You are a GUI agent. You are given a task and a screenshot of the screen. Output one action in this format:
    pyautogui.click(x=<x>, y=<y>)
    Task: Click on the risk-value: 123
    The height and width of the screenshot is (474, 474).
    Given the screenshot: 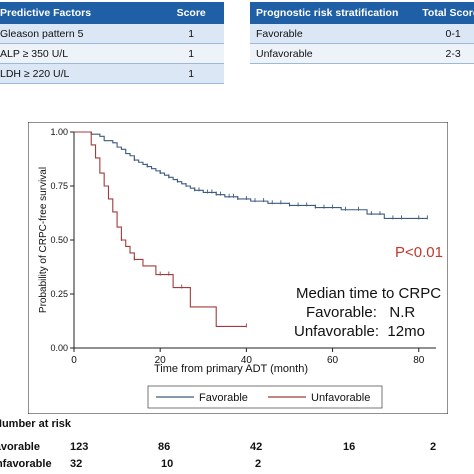 What is the action you would take?
    pyautogui.click(x=79, y=447)
    